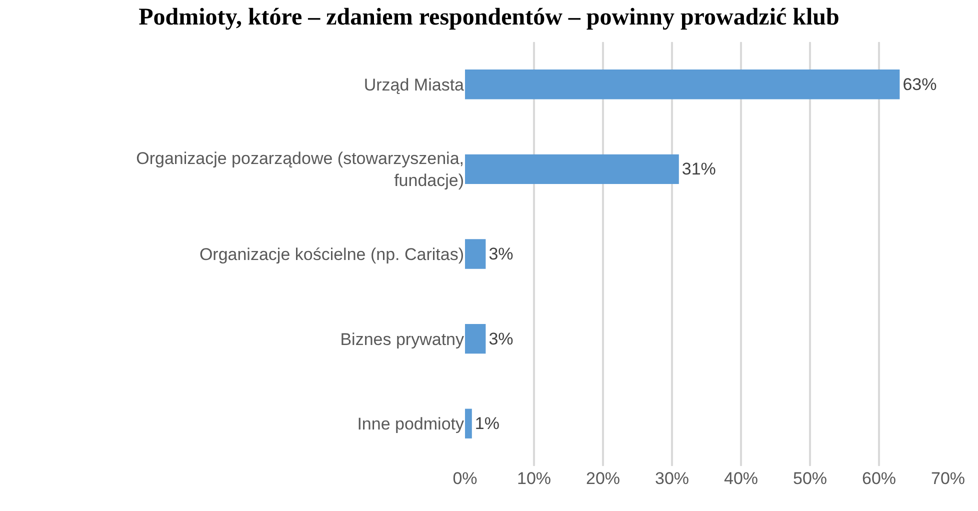 Image resolution: width=978 pixels, height=511 pixels. What do you see at coordinates (741, 478) in the screenshot?
I see `x-tick-label: 40%` at bounding box center [741, 478].